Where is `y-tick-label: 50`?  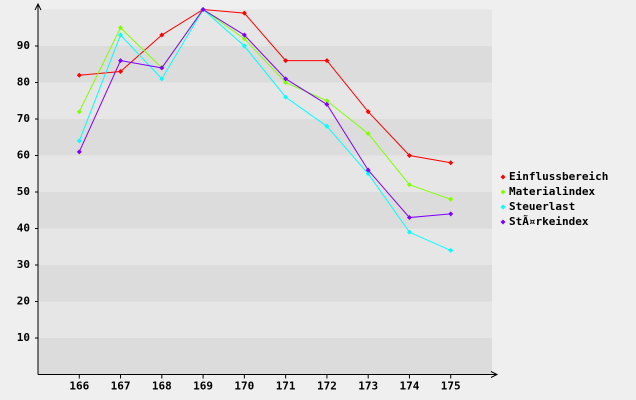
y-tick-label: 50 is located at coordinates (23, 191).